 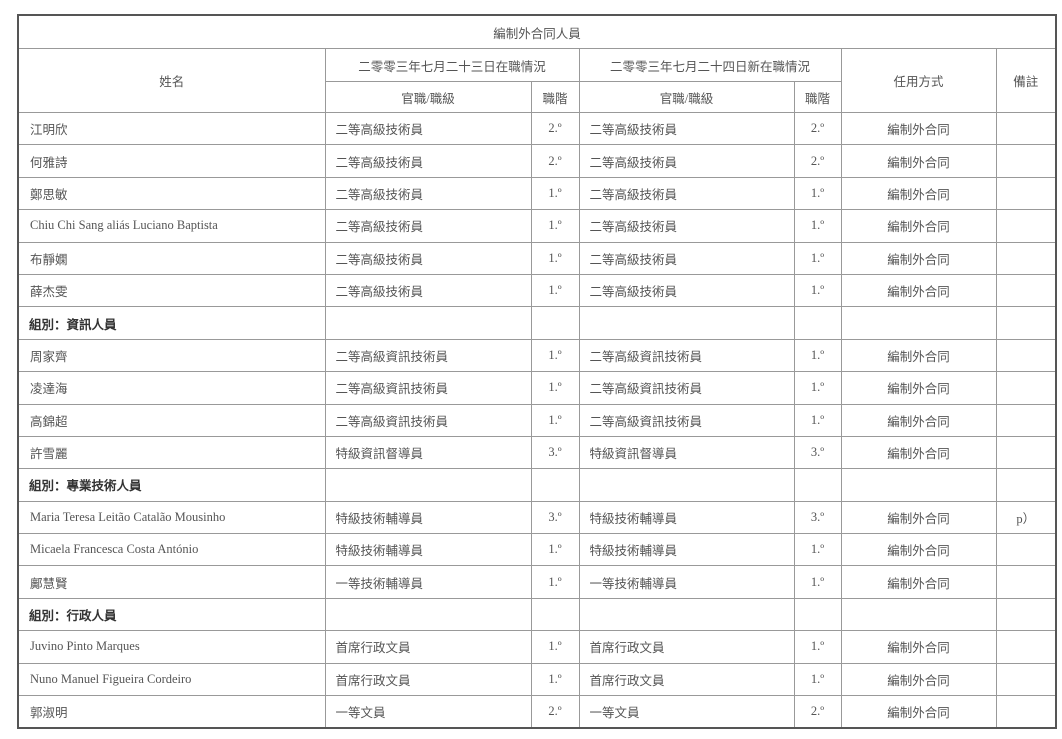 What do you see at coordinates (171, 452) in the screenshot?
I see `cell-name: 許雪麗` at bounding box center [171, 452].